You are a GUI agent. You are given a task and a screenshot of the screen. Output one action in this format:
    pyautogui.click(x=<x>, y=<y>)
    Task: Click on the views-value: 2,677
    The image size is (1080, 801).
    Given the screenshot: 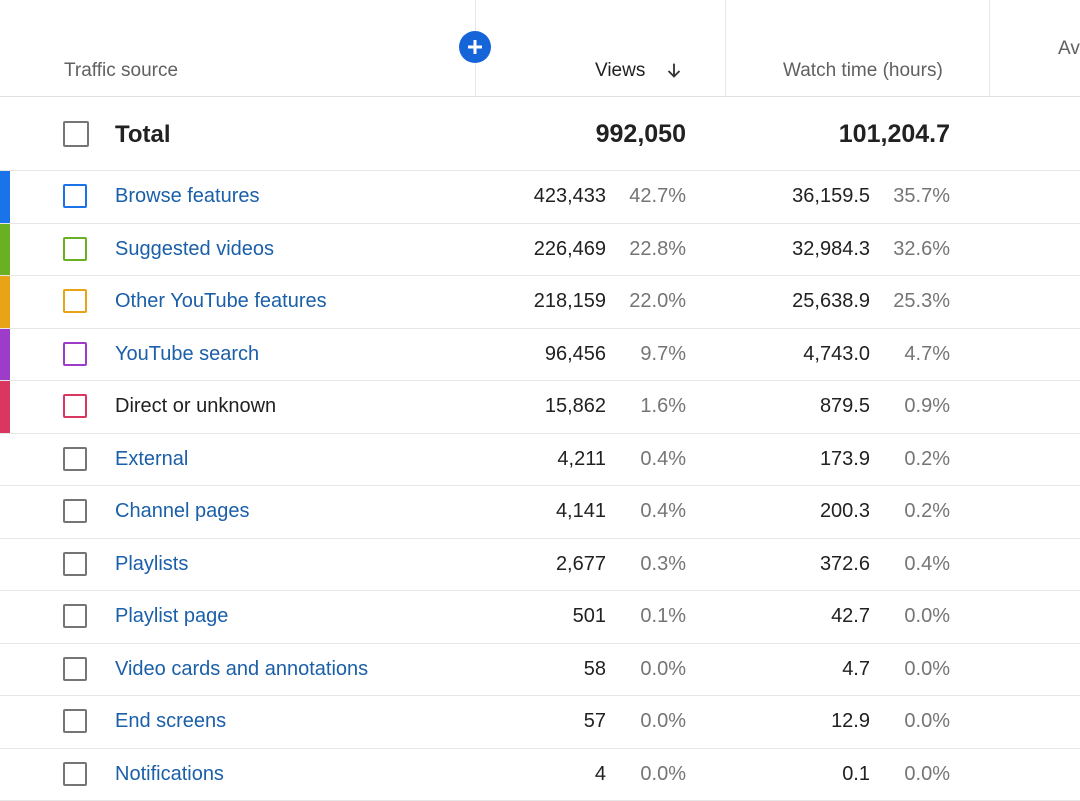 What is the action you would take?
    pyautogui.click(x=580, y=563)
    